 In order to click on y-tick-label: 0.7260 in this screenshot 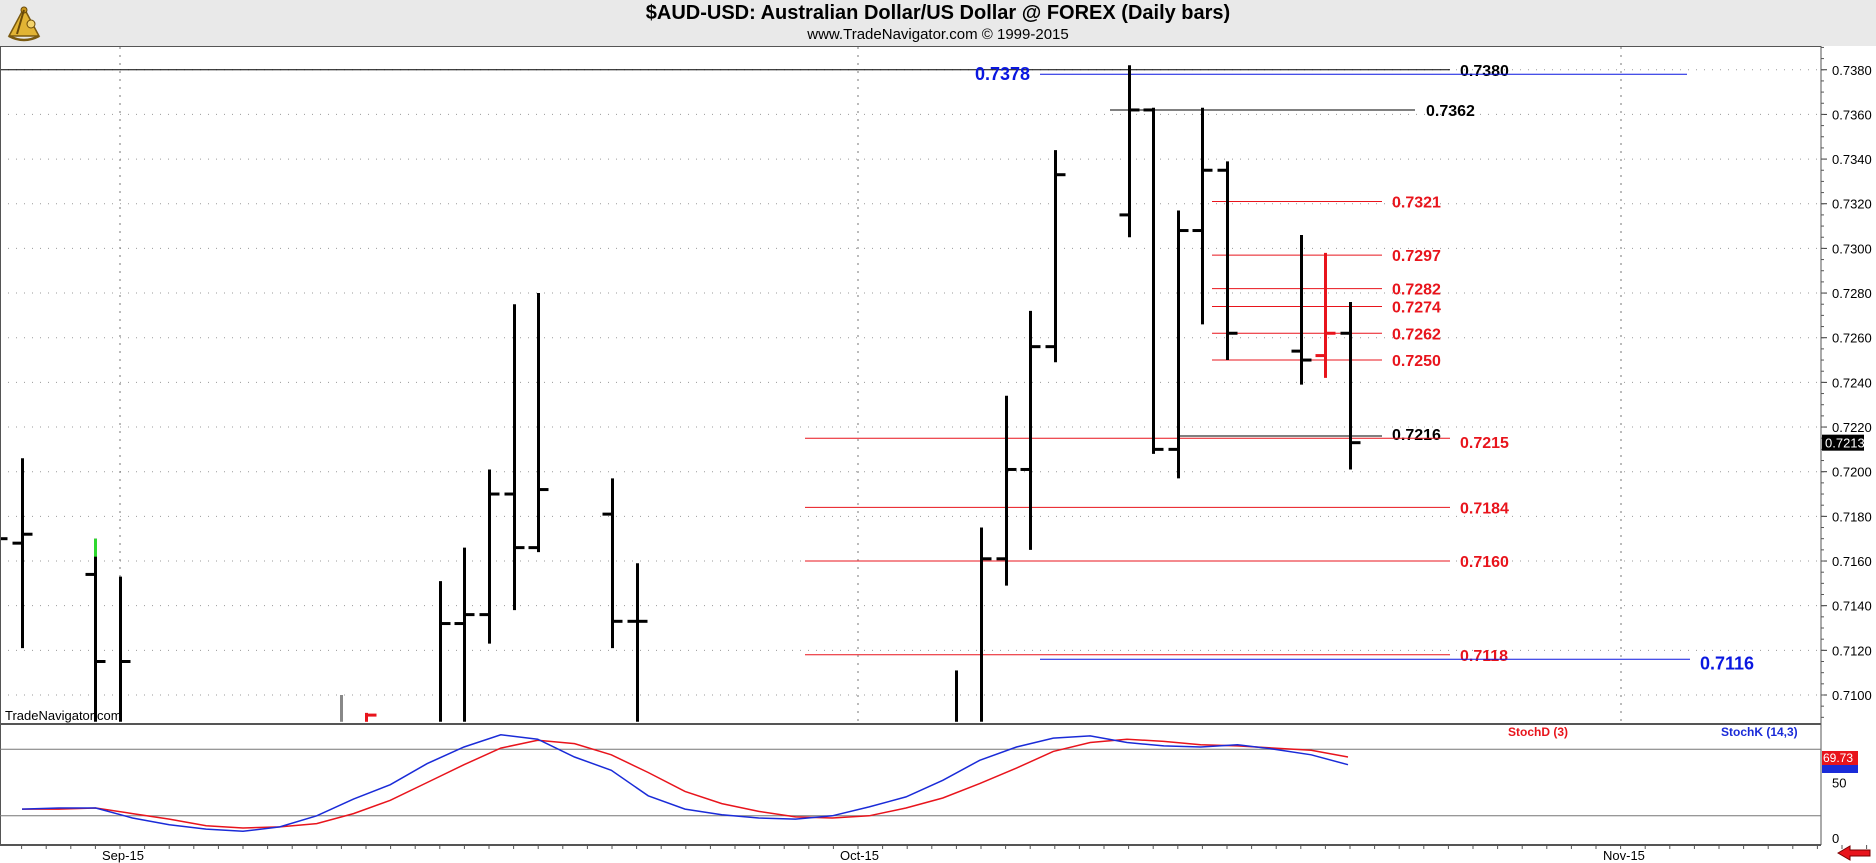, I will do `click(1852, 338)`.